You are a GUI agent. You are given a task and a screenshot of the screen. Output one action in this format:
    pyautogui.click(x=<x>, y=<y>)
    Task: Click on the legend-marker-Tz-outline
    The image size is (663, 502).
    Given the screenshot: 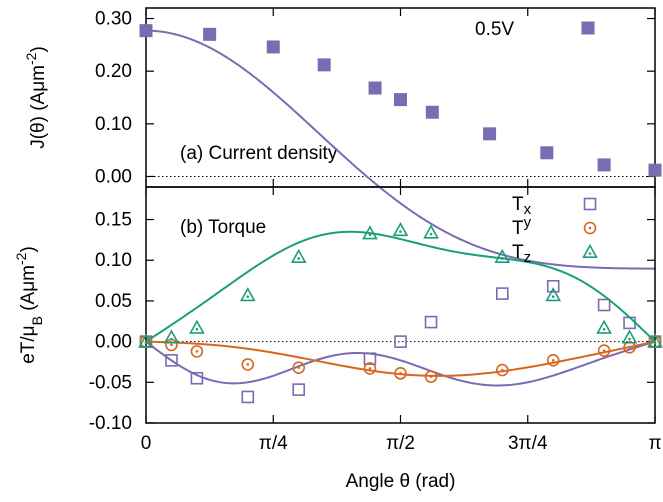 What is the action you would take?
    pyautogui.click(x=590, y=251)
    